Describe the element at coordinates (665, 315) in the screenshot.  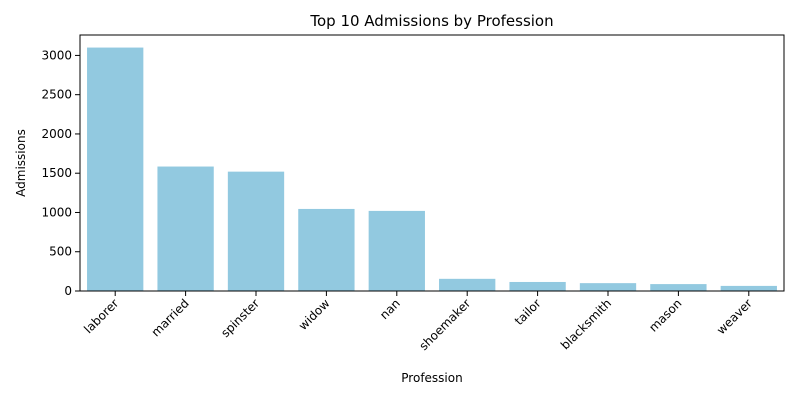
I see `x-tick-label: mason` at that location.